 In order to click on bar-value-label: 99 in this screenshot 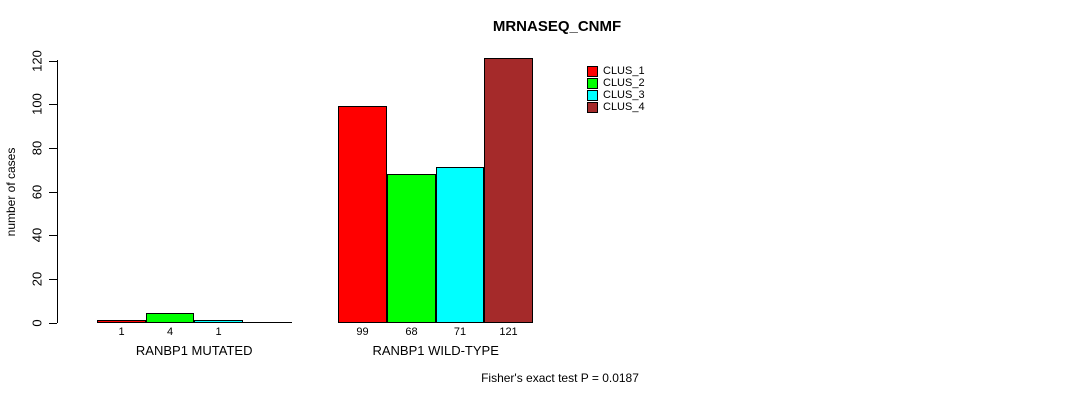, I will do `click(362, 332)`.